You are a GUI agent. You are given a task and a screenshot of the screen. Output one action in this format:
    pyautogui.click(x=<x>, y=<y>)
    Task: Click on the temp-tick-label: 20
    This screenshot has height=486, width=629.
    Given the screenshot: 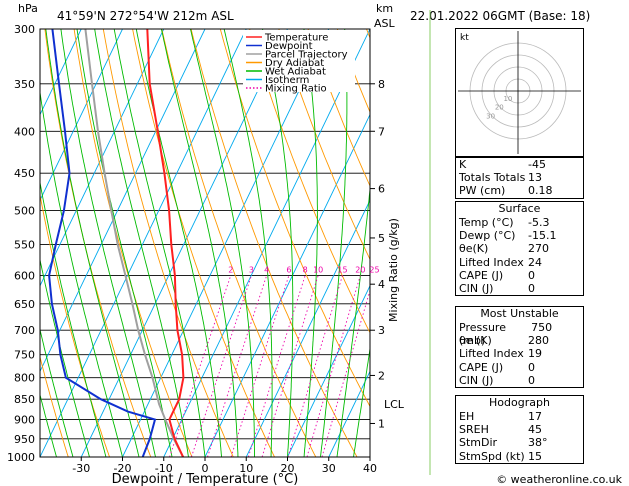 What is the action you would take?
    pyautogui.click(x=288, y=468)
    